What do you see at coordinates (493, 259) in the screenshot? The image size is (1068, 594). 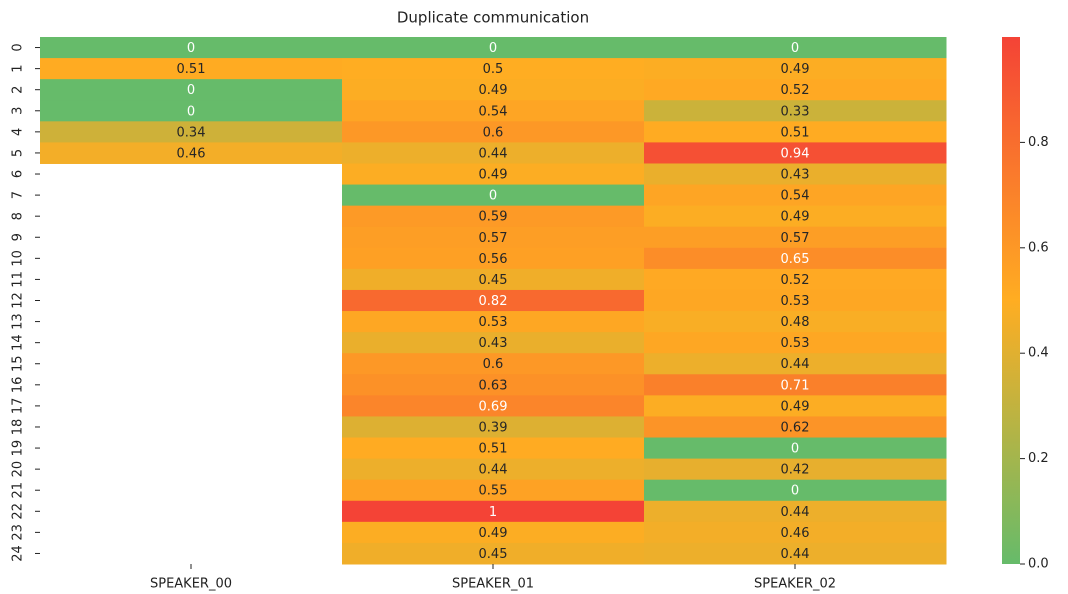 I see `cell-label: 0.56` at bounding box center [493, 259].